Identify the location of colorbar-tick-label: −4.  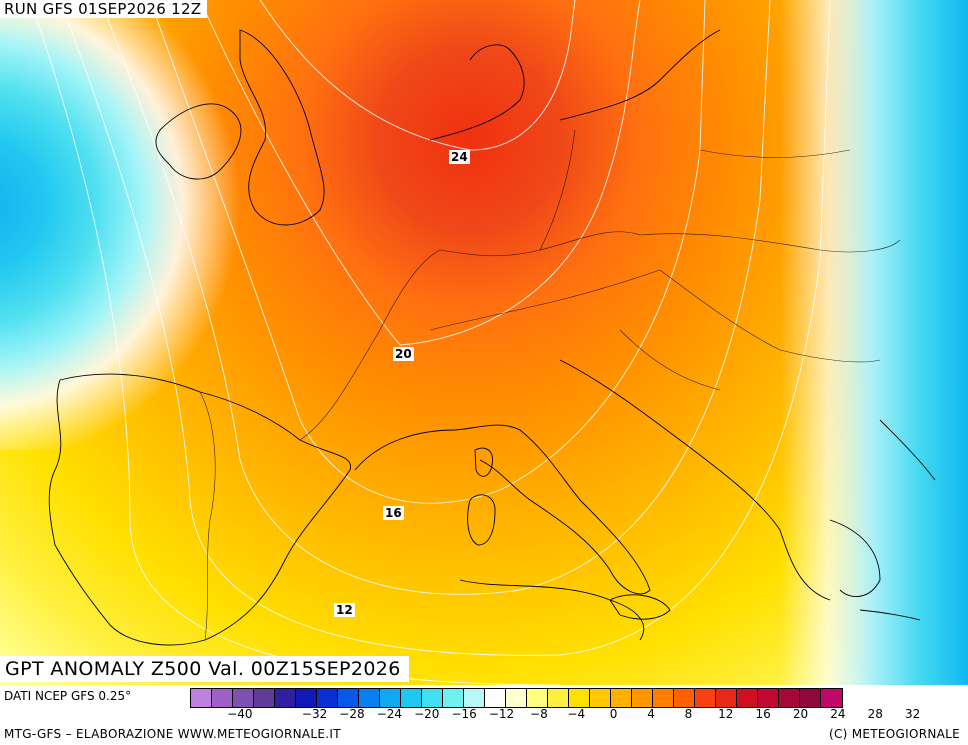
(576, 714).